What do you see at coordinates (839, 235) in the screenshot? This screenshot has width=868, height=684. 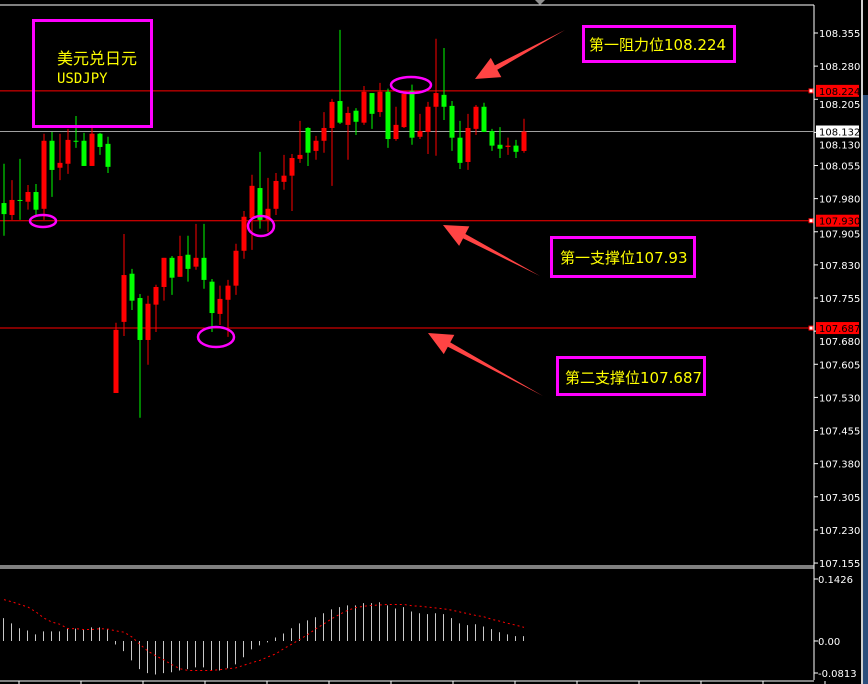 I see `price-tick-label: 107.905` at bounding box center [839, 235].